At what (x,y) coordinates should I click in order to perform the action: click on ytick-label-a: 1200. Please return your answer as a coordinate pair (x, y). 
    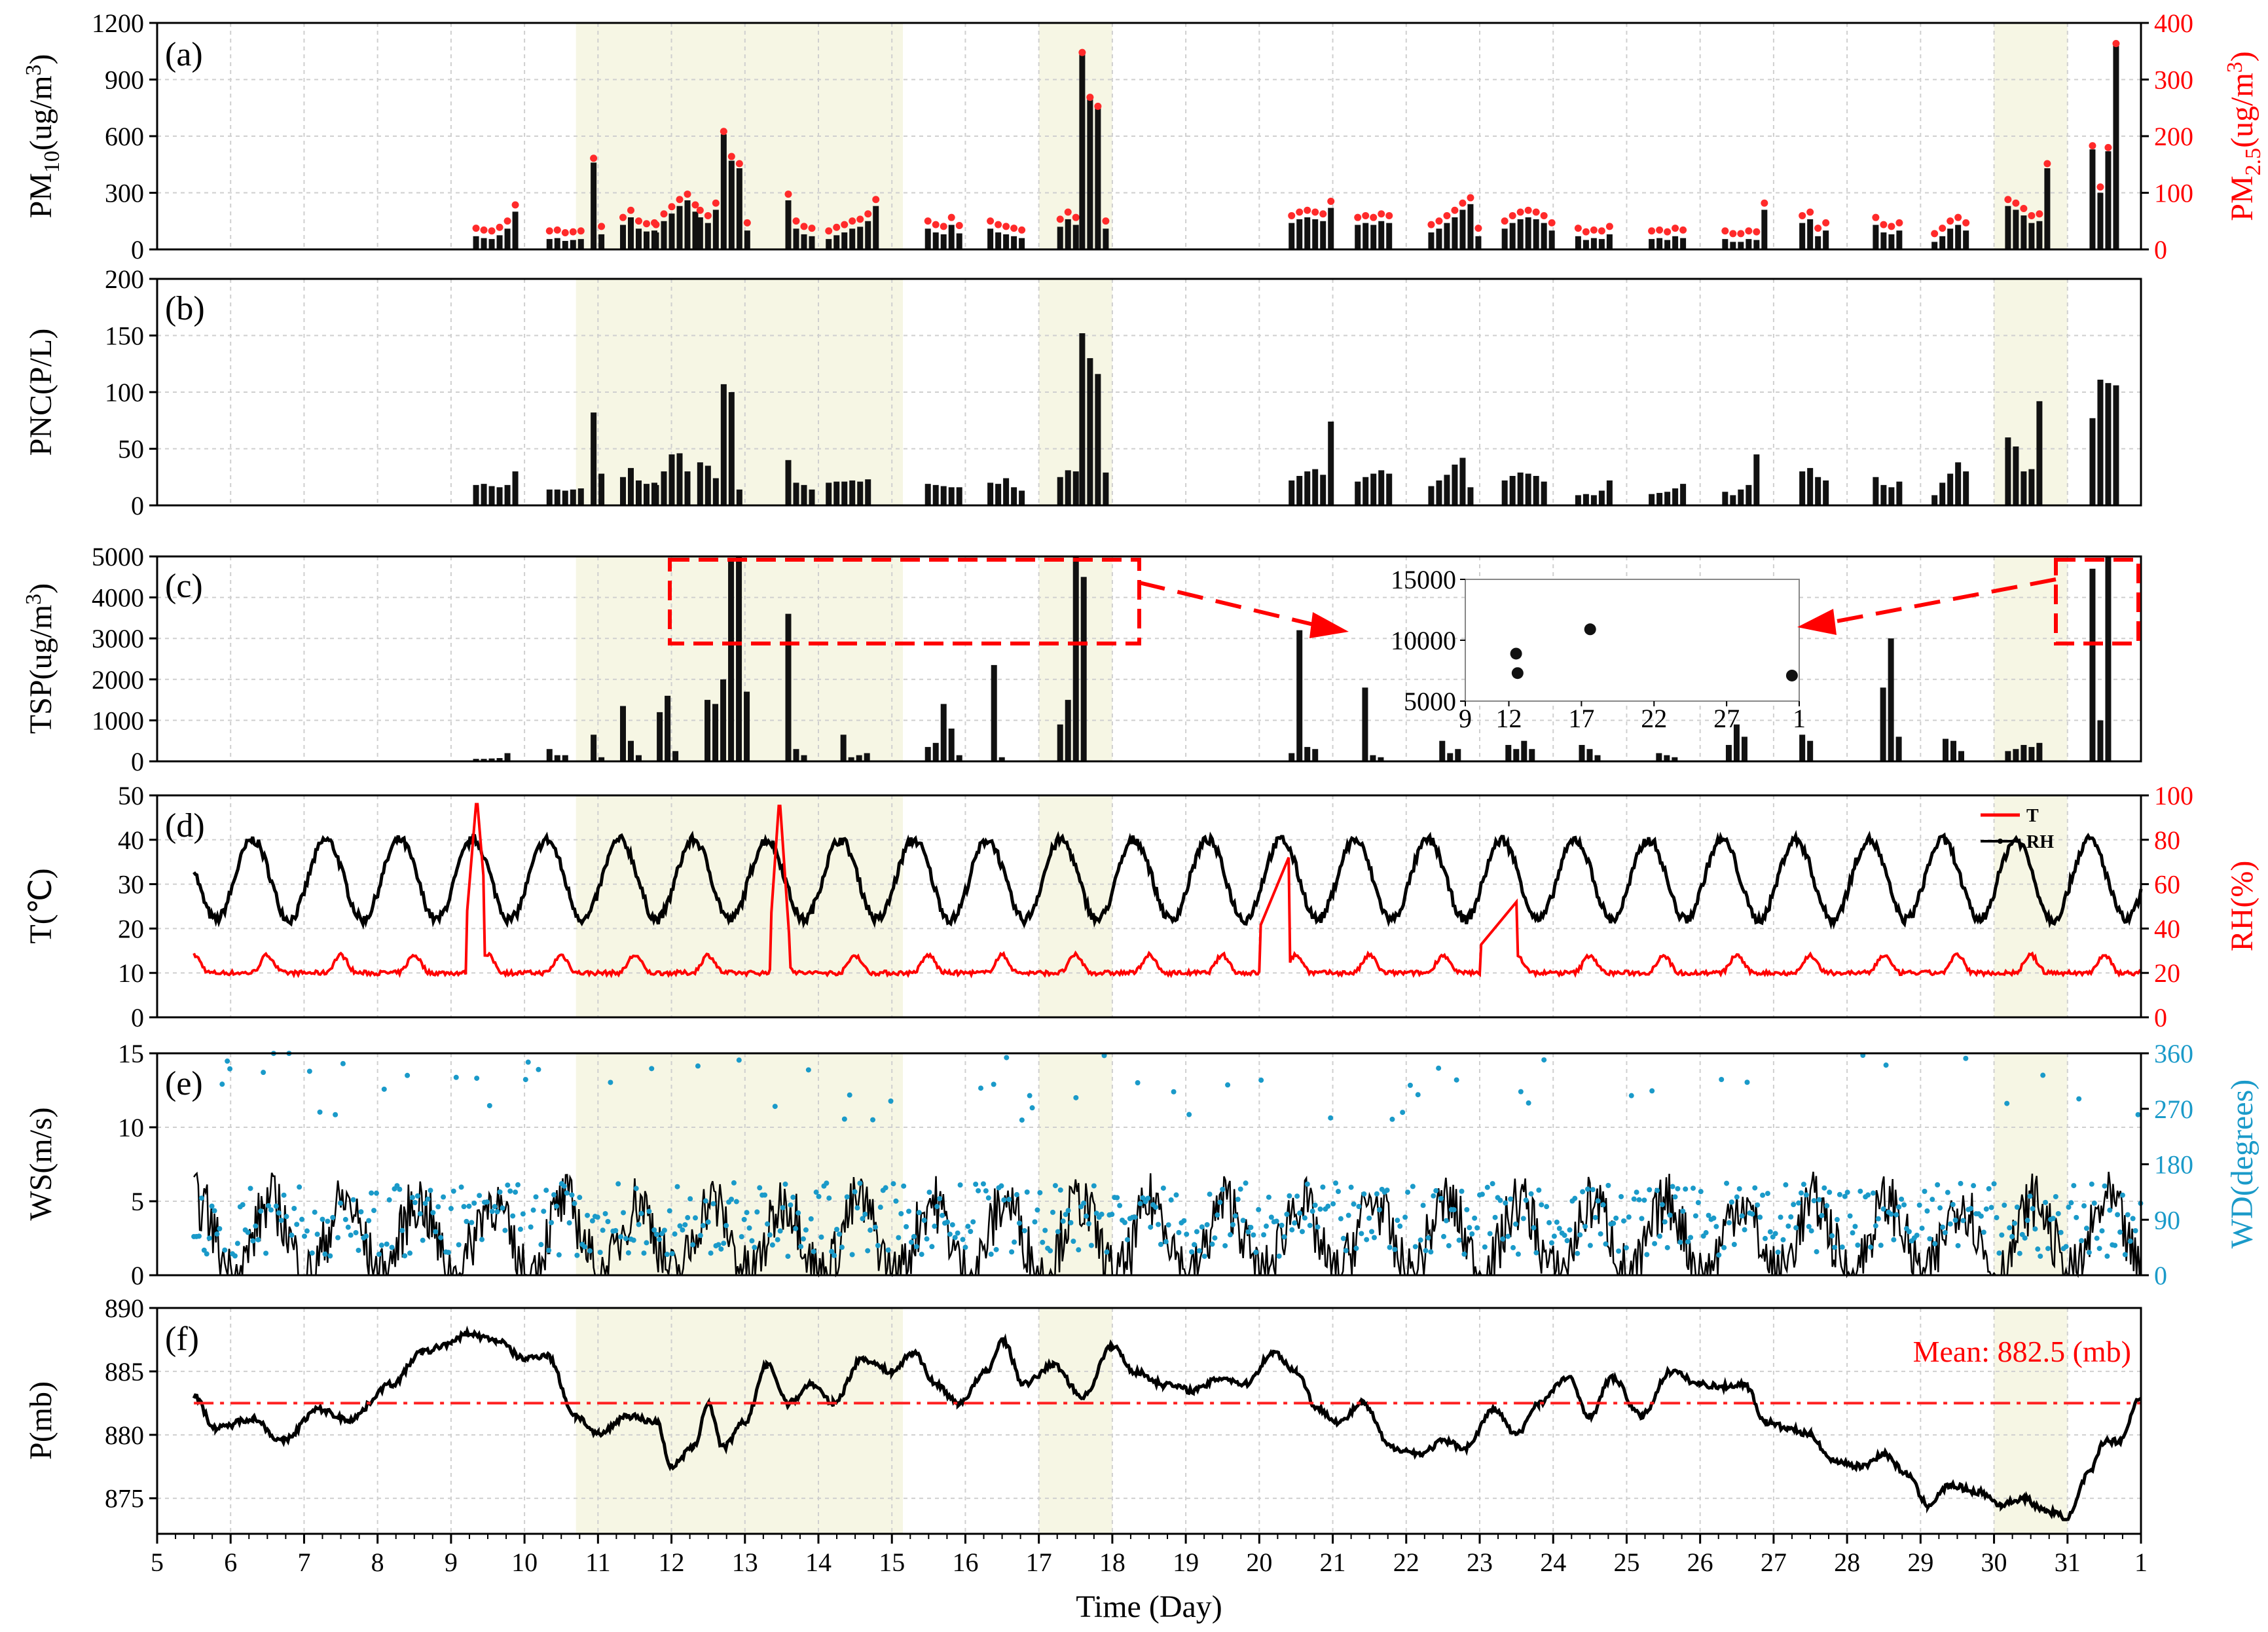
    Looking at the image, I should click on (118, 24).